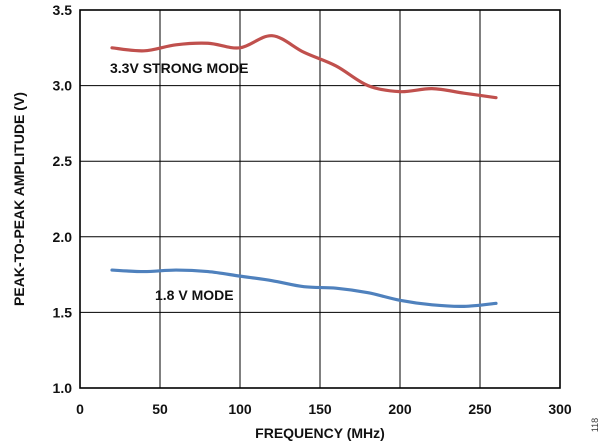 The width and height of the screenshot is (608, 444). I want to click on y-tick-label: 1.0, so click(63, 388).